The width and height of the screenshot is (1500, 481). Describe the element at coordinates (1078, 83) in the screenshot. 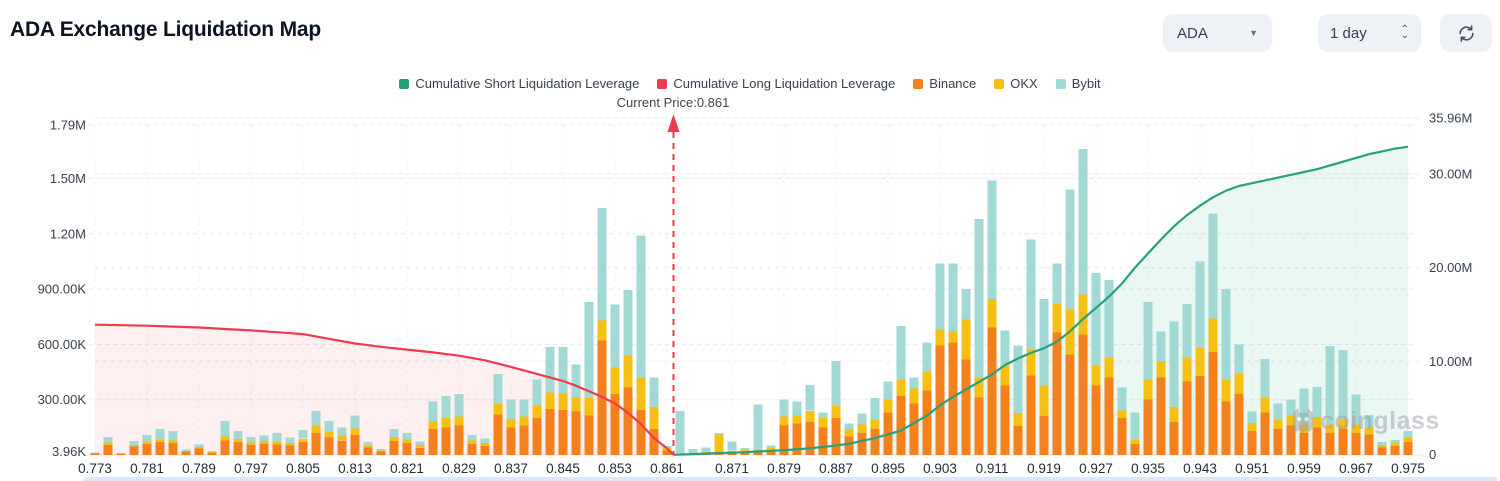

I see `legend-item-bybit: Bybit` at that location.